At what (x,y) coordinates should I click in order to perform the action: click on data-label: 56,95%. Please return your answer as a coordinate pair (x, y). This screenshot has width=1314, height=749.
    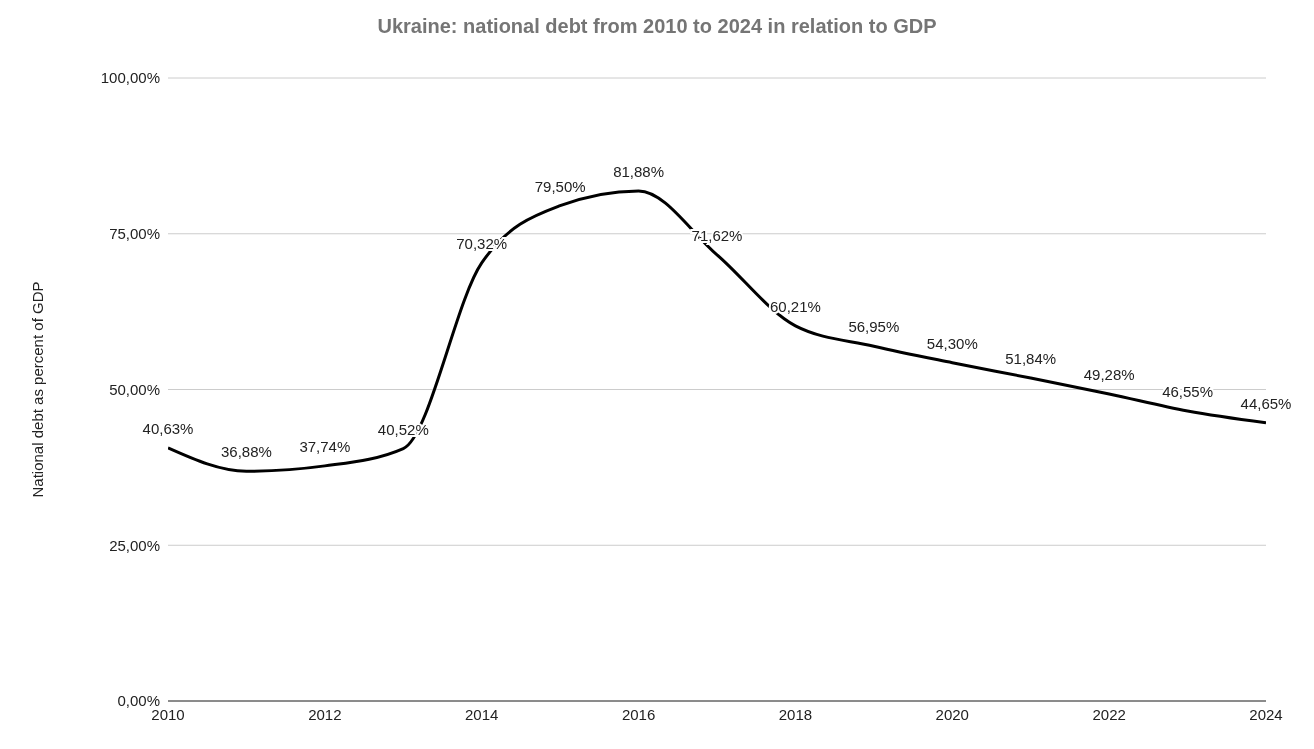
    Looking at the image, I should click on (874, 327).